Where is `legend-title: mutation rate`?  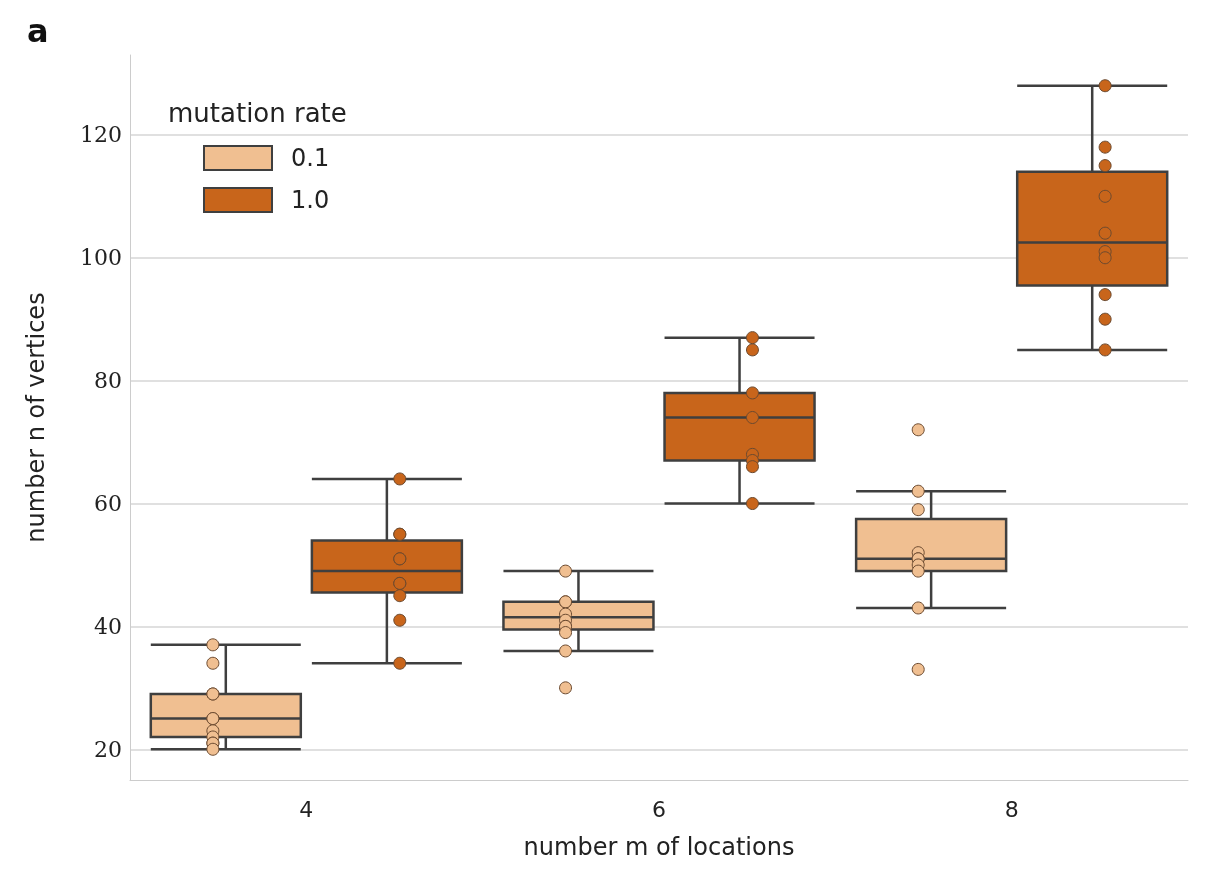
legend-title: mutation rate is located at coordinates (257, 113).